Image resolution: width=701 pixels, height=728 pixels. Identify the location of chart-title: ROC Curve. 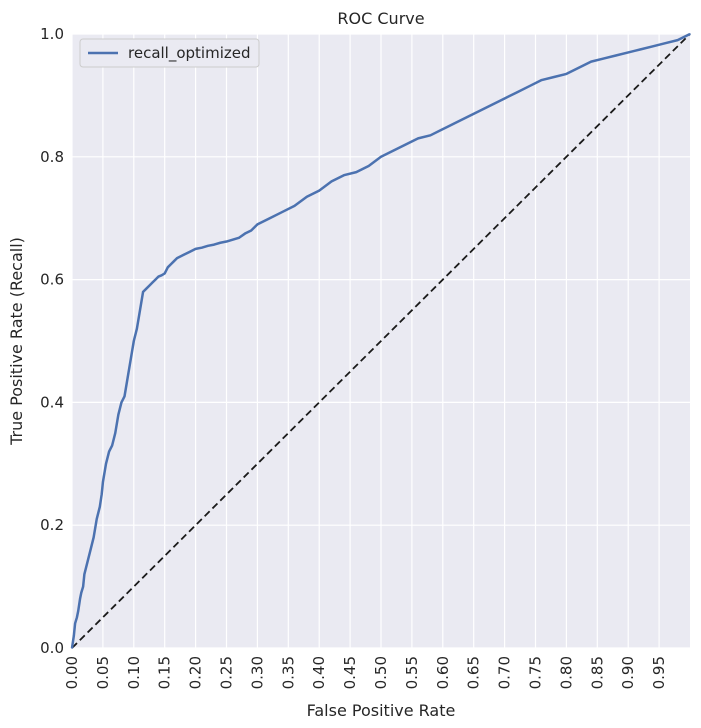
(380, 18).